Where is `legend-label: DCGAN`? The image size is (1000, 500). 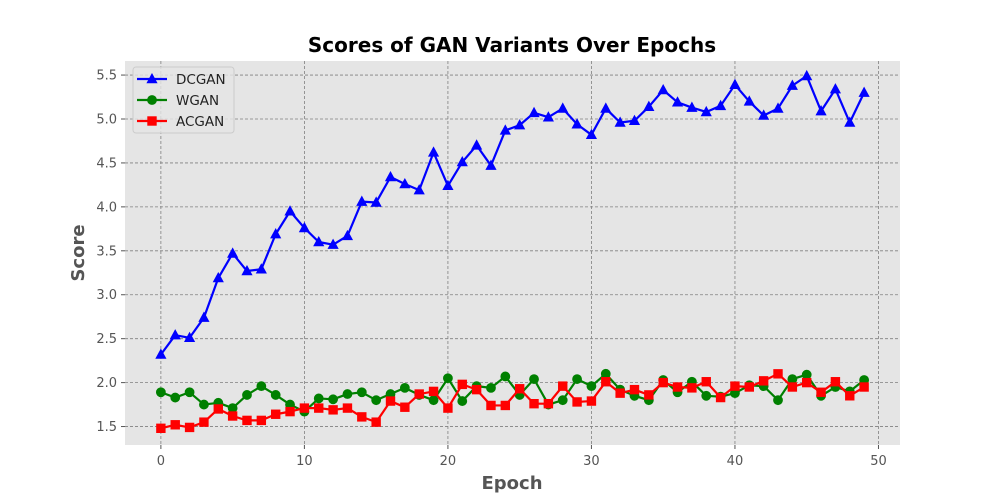
legend-label: DCGAN is located at coordinates (201, 80).